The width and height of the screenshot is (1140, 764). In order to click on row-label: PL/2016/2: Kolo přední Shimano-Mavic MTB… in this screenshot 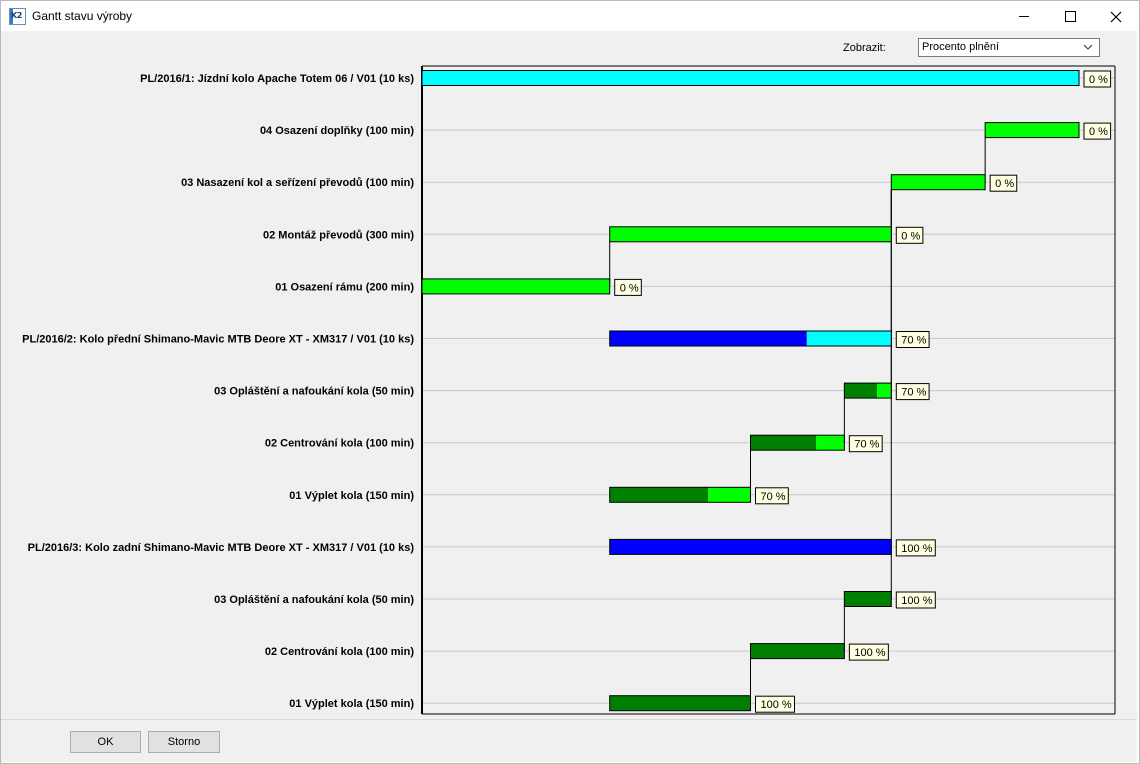, I will do `click(218, 340)`.